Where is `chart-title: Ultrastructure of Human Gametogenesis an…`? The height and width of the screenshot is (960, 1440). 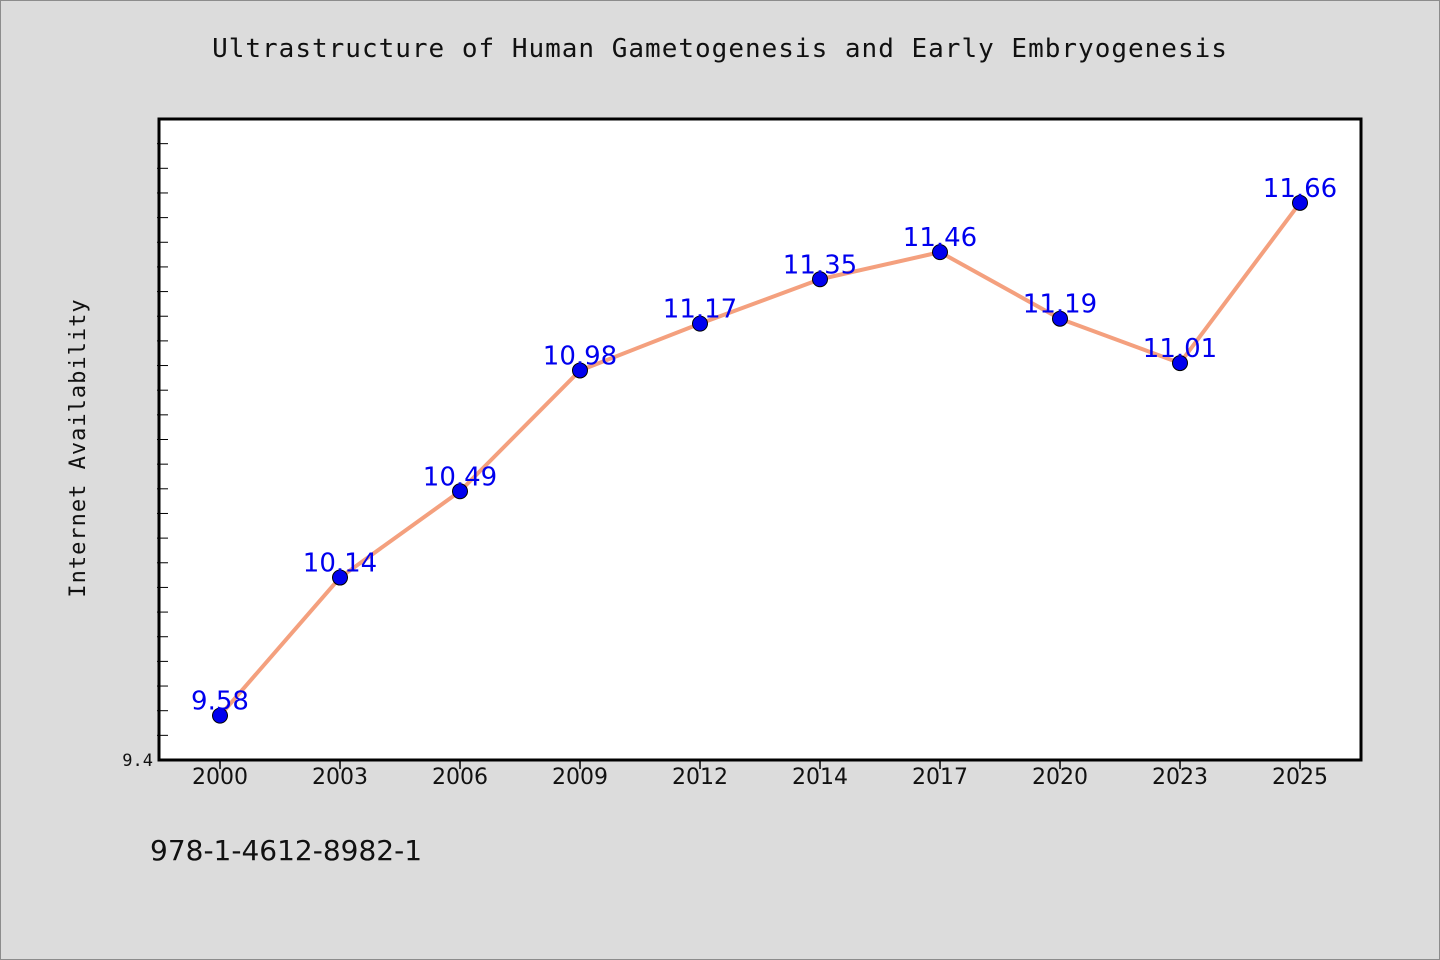
chart-title: Ultrastructure of Human Gametogenesis an… is located at coordinates (720, 49).